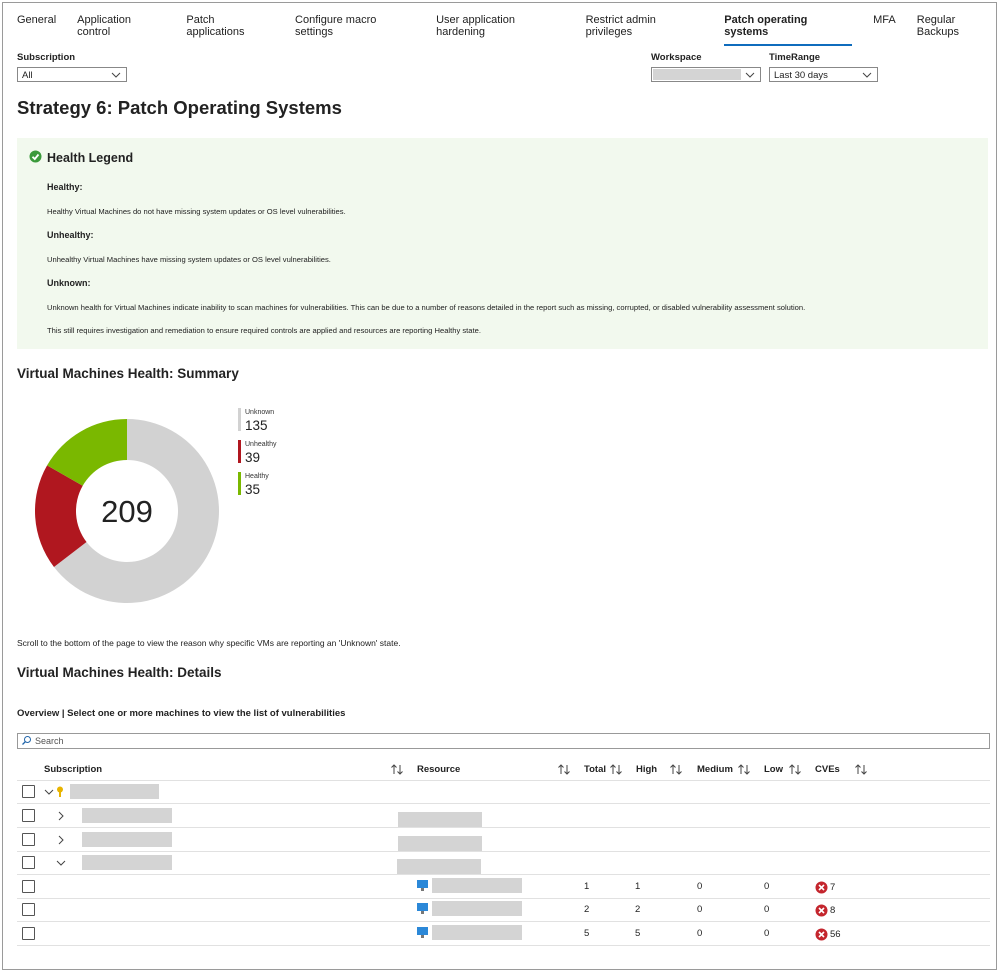 The image size is (999, 974). I want to click on tab: Regular Backups, so click(937, 26).